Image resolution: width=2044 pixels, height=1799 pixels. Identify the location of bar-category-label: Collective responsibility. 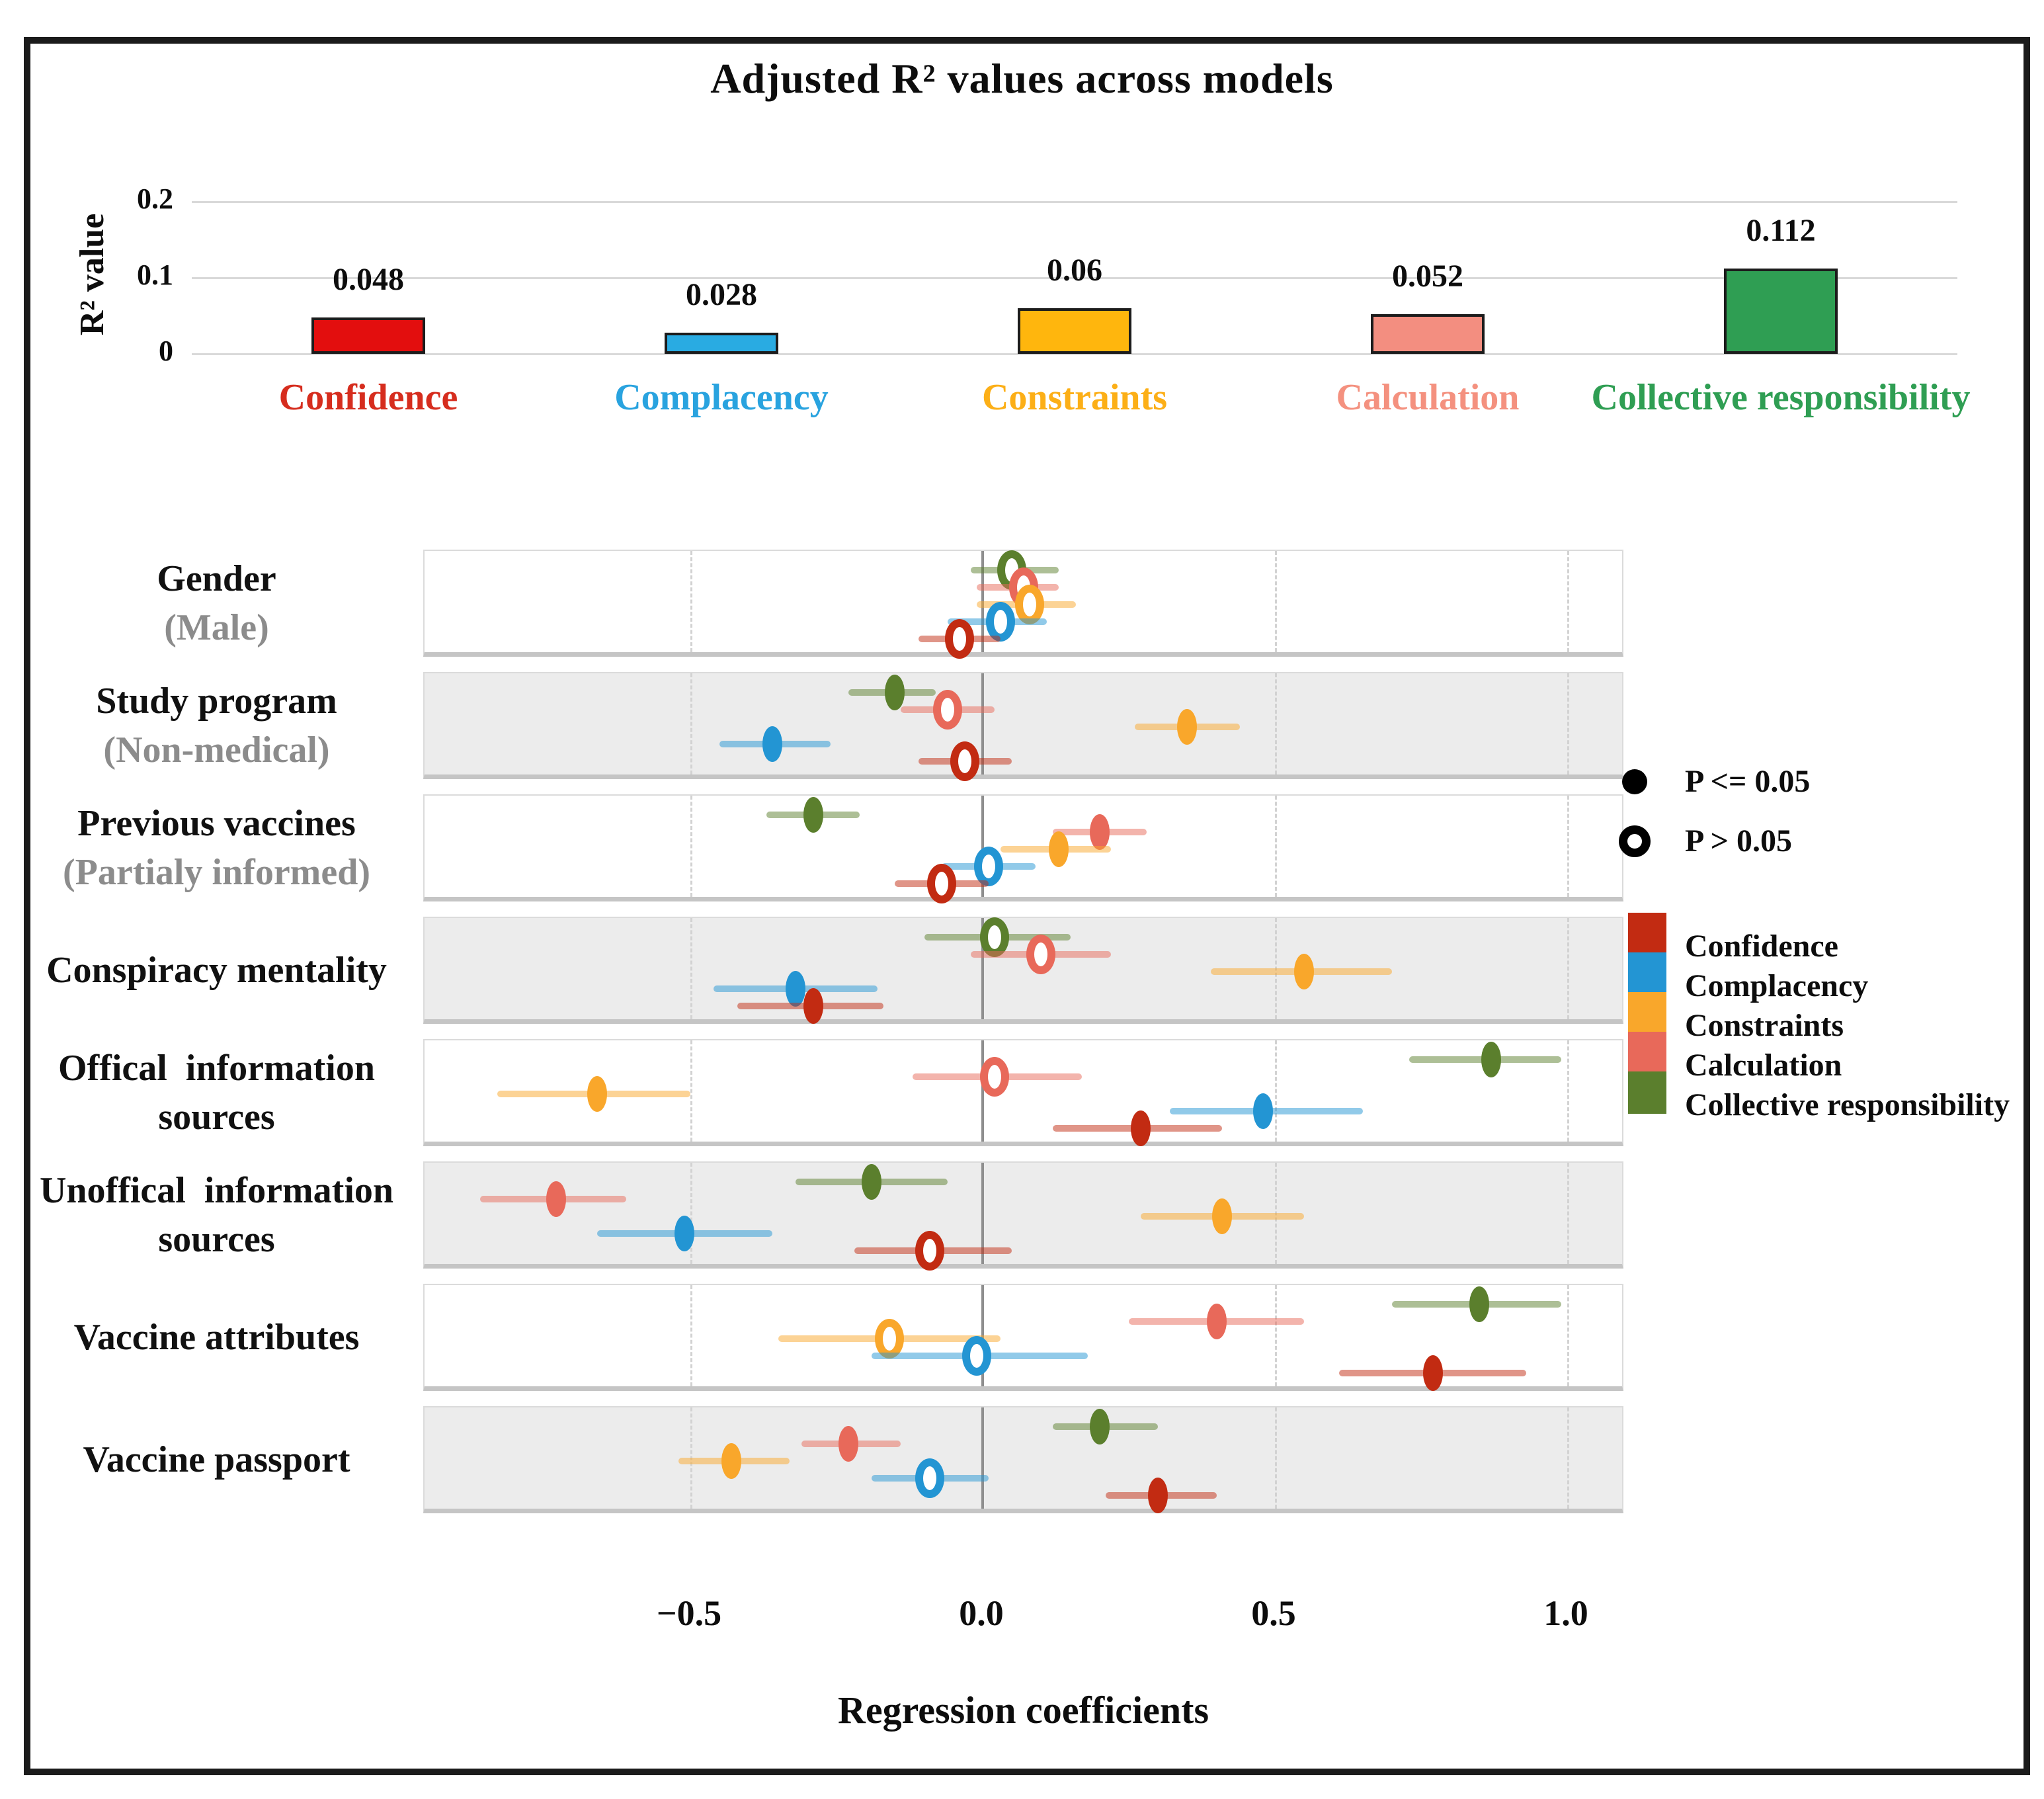
(1781, 397).